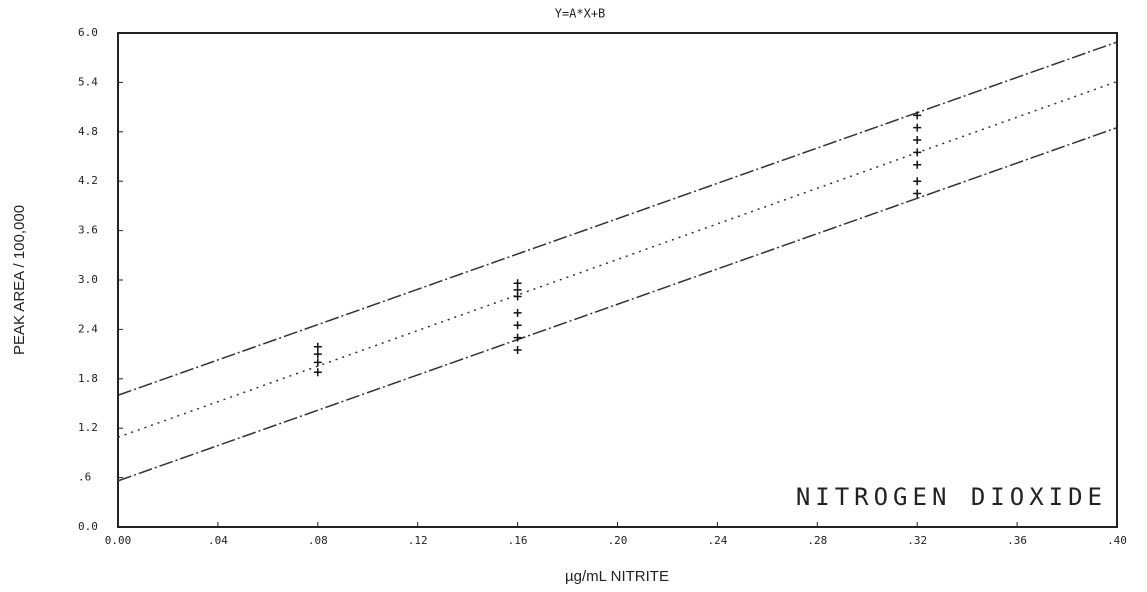 The image size is (1147, 592). What do you see at coordinates (19, 280) in the screenshot?
I see `y-axis-label: PEAK AREA / 100,000` at bounding box center [19, 280].